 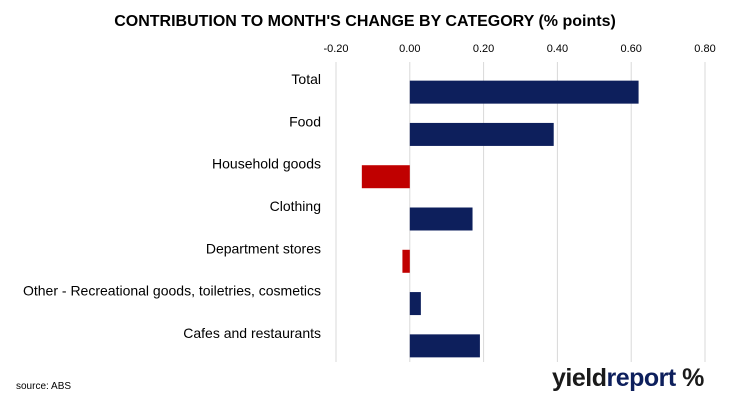 I want to click on x-tick-label: 0.40, so click(x=557, y=49).